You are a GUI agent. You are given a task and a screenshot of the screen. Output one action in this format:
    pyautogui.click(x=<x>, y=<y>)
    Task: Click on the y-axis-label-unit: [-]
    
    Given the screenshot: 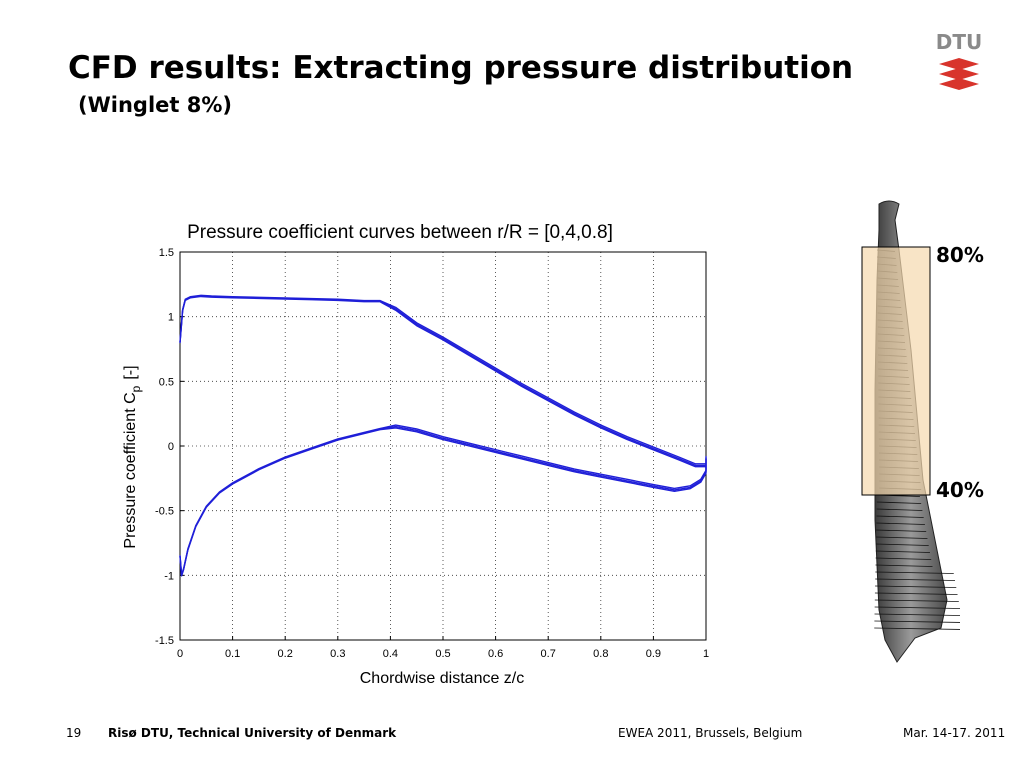 What is the action you would take?
    pyautogui.click(x=130, y=372)
    